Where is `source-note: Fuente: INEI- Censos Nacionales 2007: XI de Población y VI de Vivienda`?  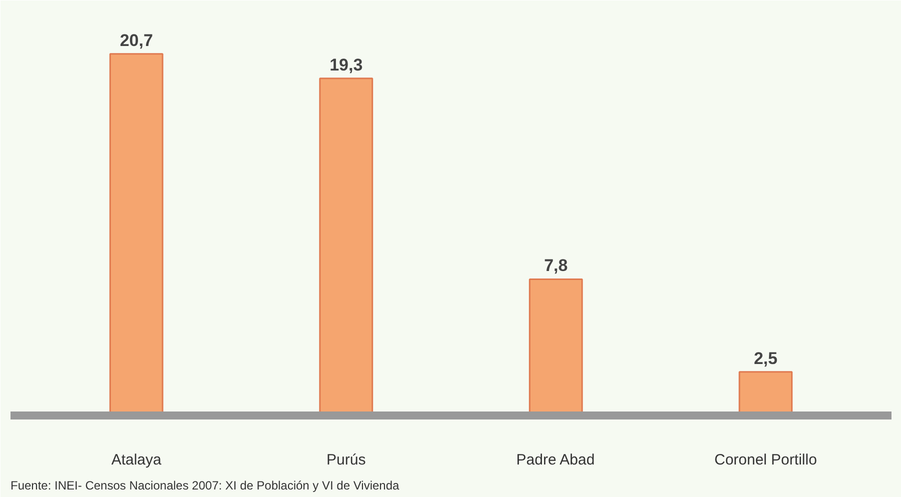 source-note: Fuente: INEI- Censos Nacionales 2007: XI de Población y VI de Vivienda is located at coordinates (205, 485).